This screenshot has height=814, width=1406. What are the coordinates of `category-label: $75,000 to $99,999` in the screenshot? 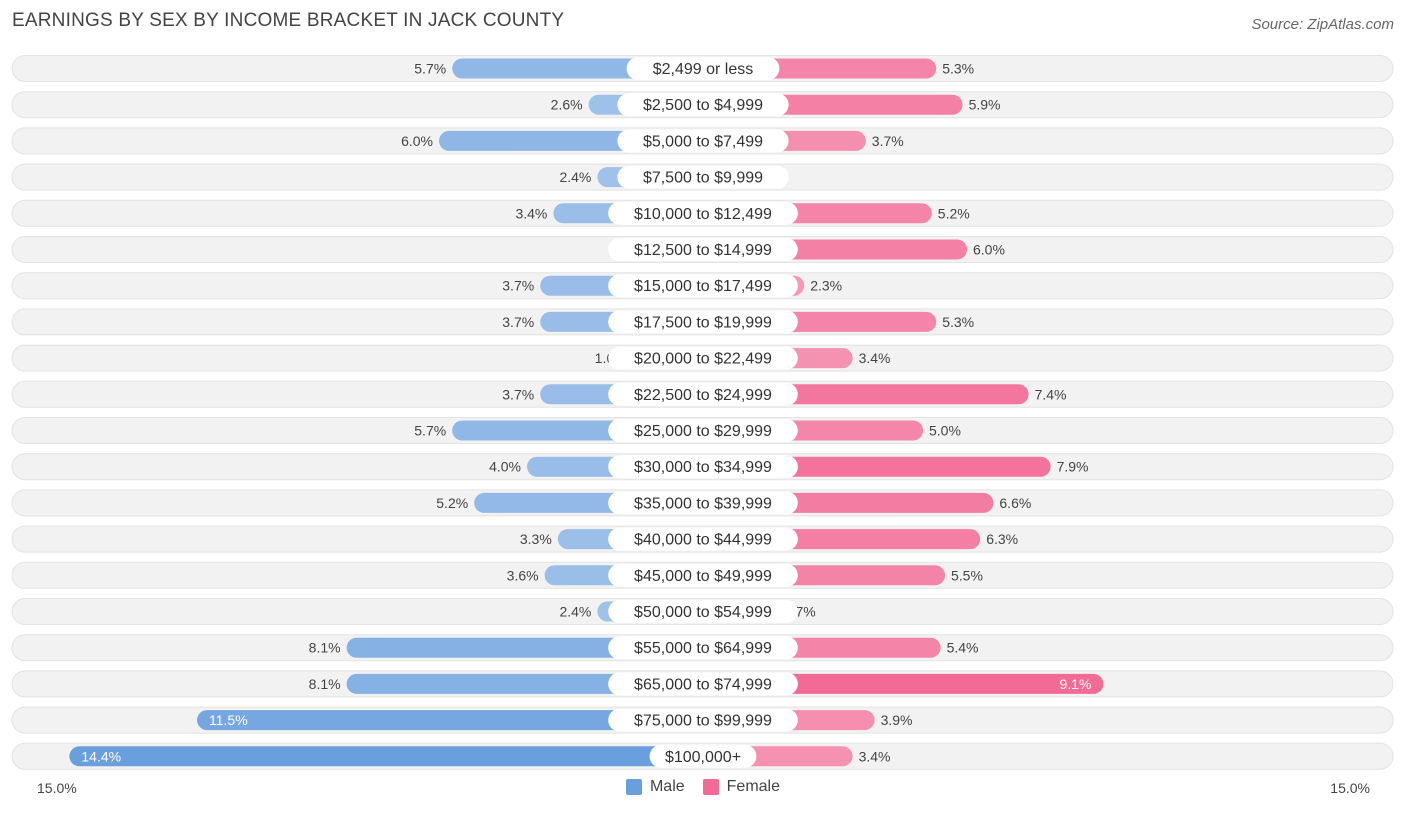 It's located at (703, 721).